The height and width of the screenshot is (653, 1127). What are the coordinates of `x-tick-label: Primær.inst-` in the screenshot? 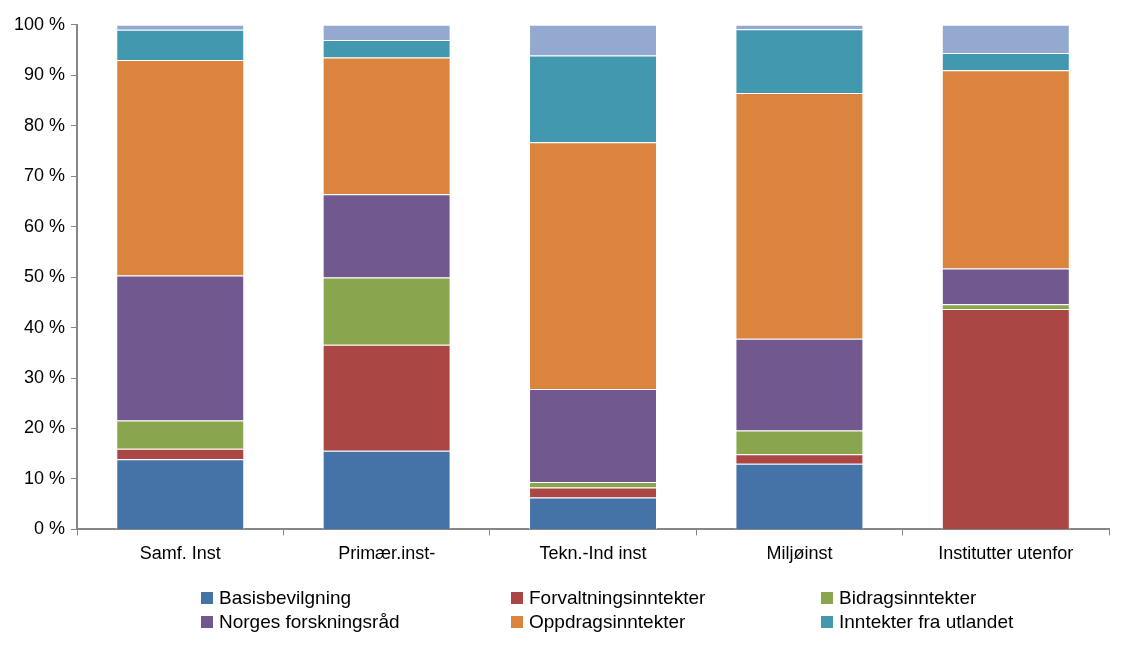 It's located at (387, 553).